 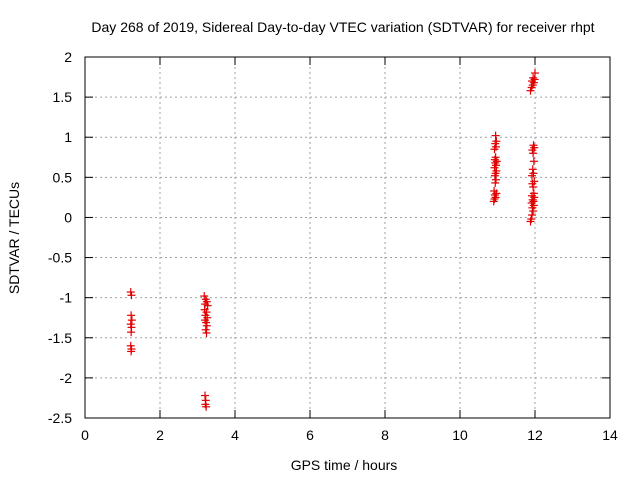 I want to click on y-tick-label: 1, so click(x=68, y=137).